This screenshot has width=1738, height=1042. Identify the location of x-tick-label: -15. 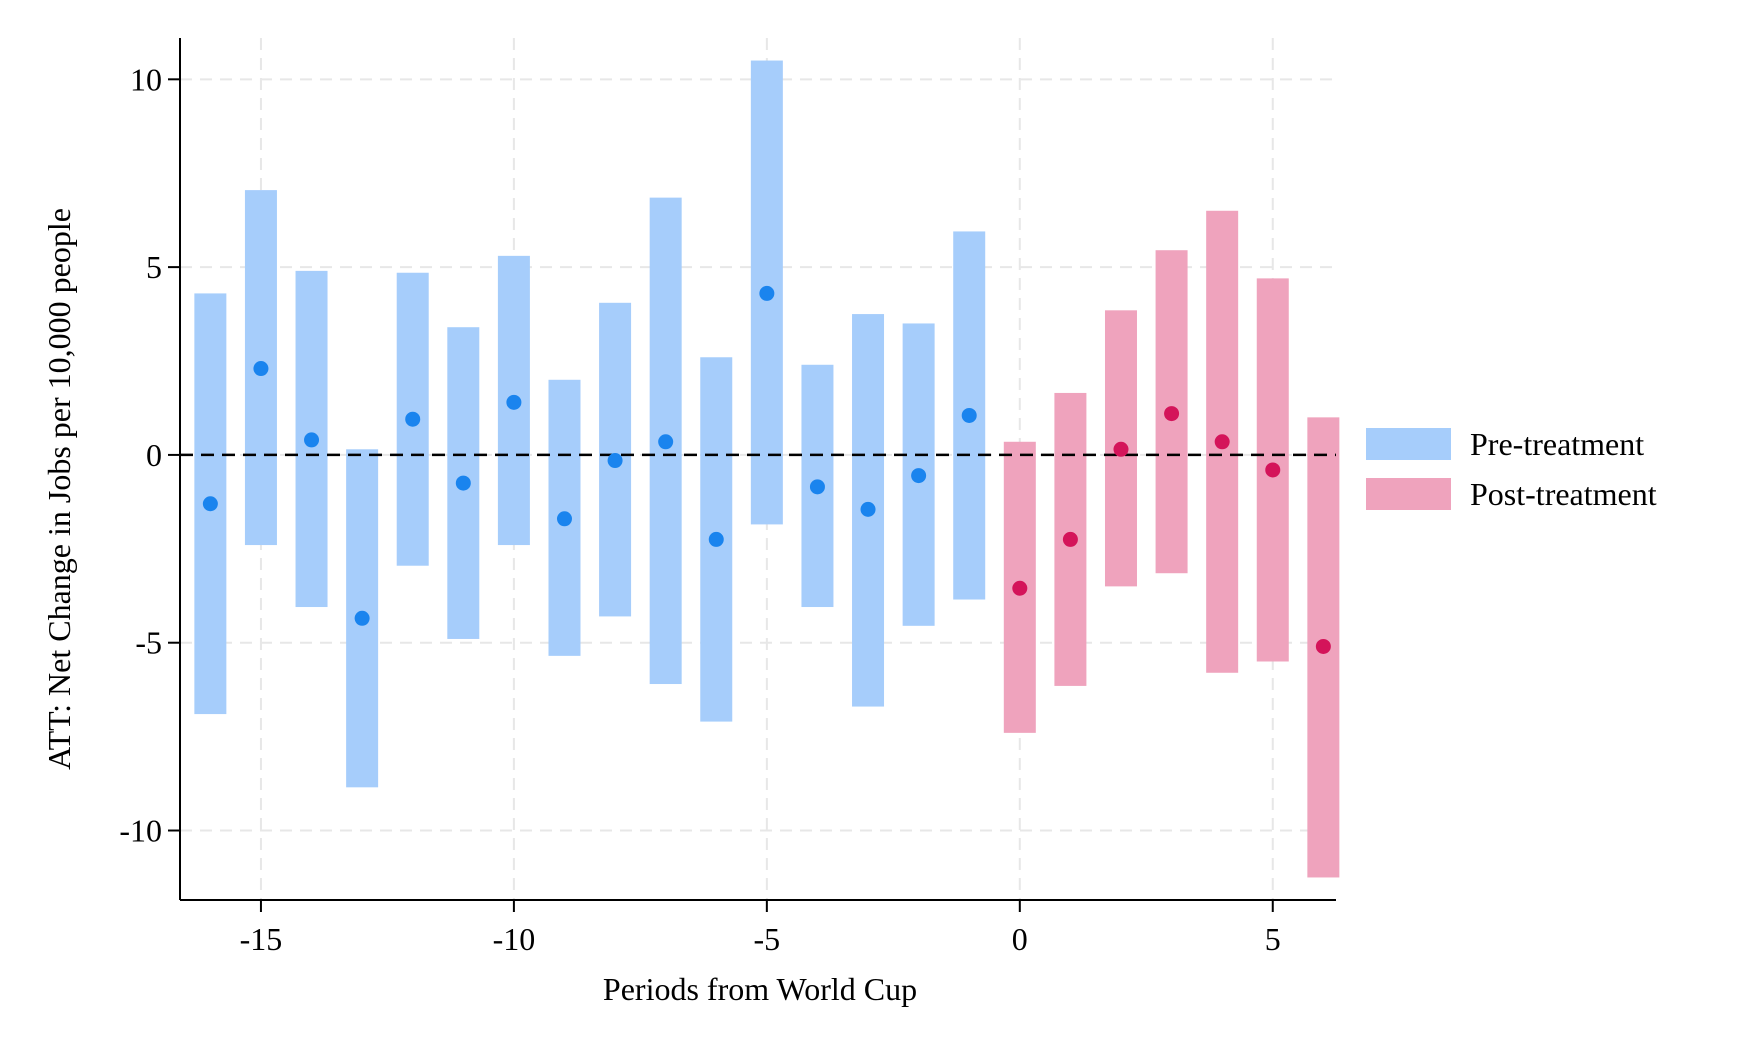
(261, 939).